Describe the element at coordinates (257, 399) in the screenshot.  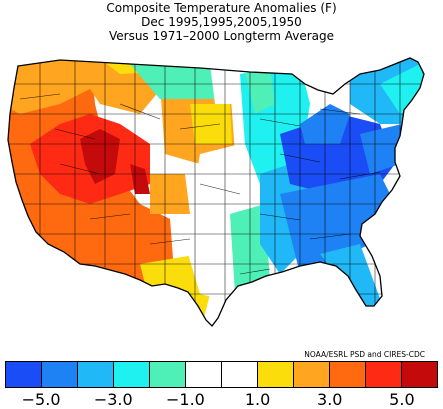
I see `legend-tick-label: 1.0` at that location.